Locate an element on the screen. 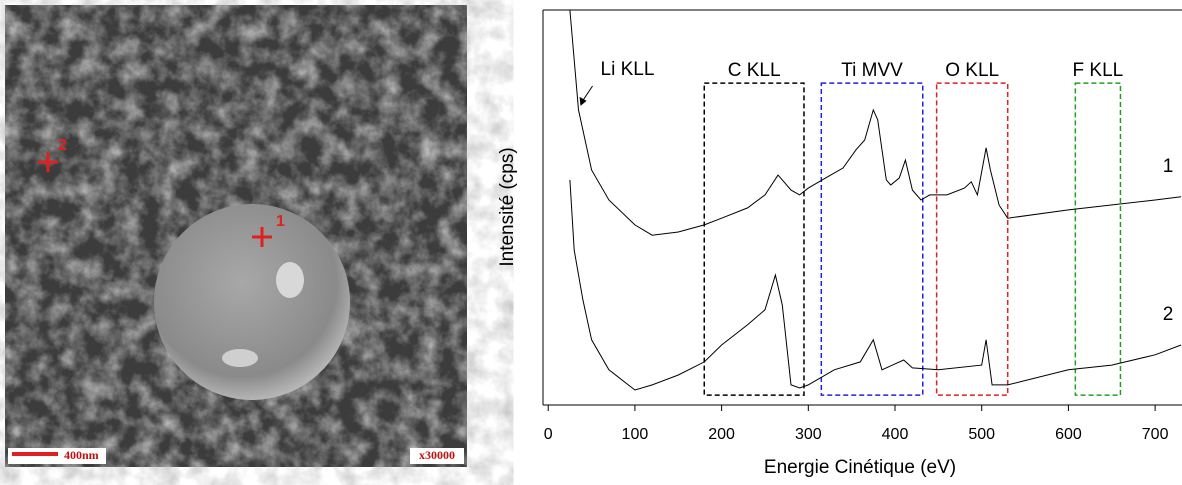  region-label: F KLL is located at coordinates (1098, 70).